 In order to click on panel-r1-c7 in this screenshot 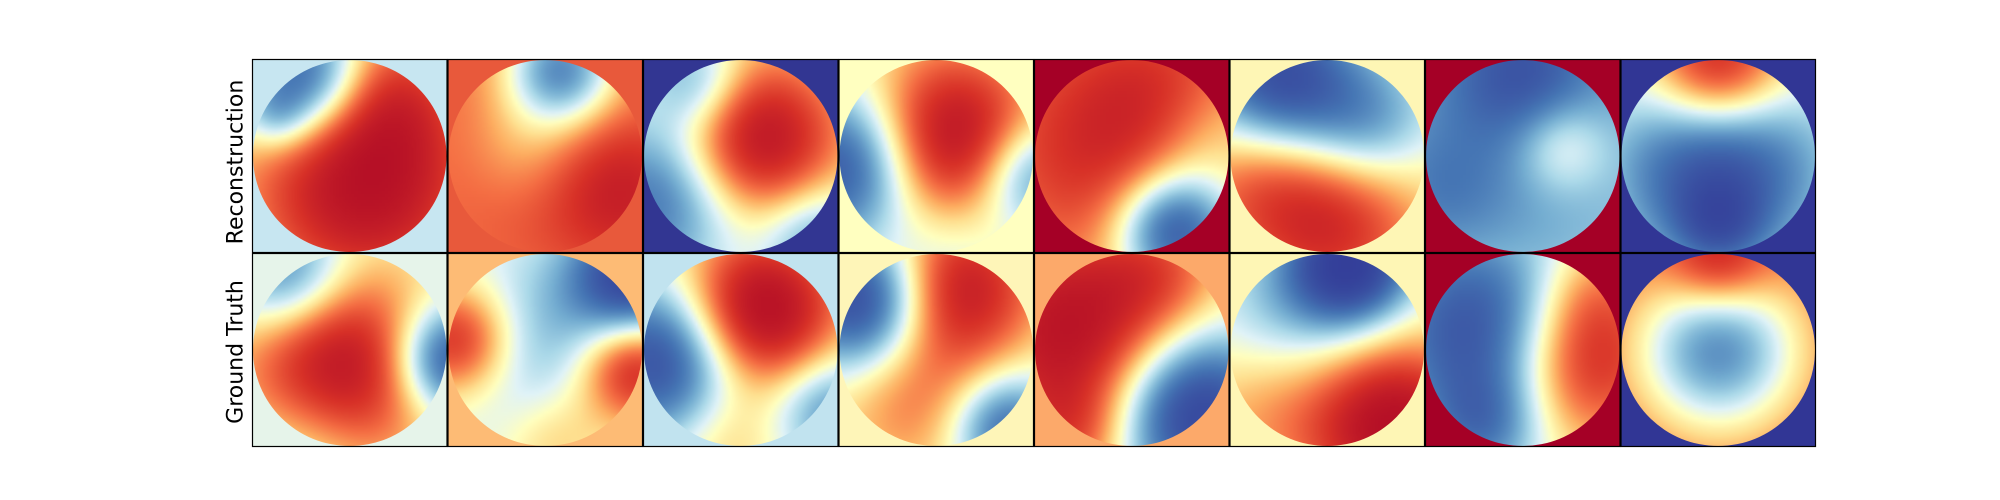, I will do `click(1522, 156)`.